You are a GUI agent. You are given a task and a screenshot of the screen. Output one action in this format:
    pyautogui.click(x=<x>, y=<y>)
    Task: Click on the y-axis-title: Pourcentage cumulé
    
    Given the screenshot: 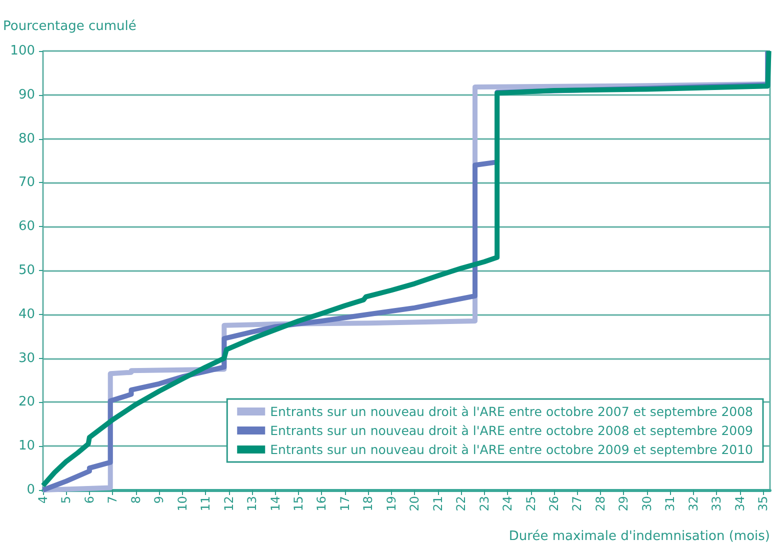 What is the action you would take?
    pyautogui.click(x=69, y=26)
    